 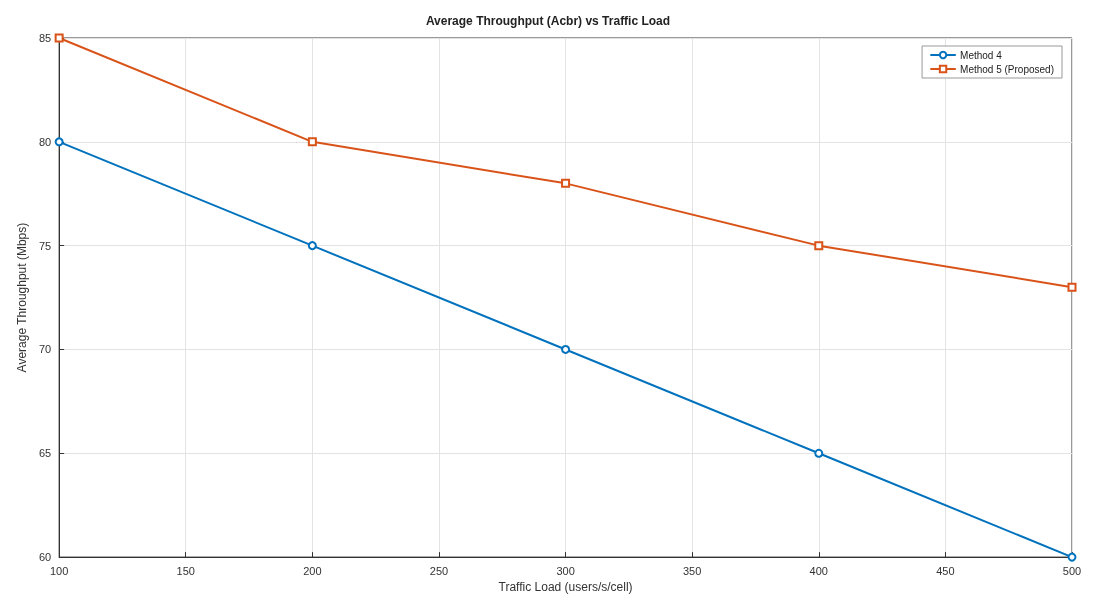 I want to click on y-tick-label: 80, so click(x=45, y=141).